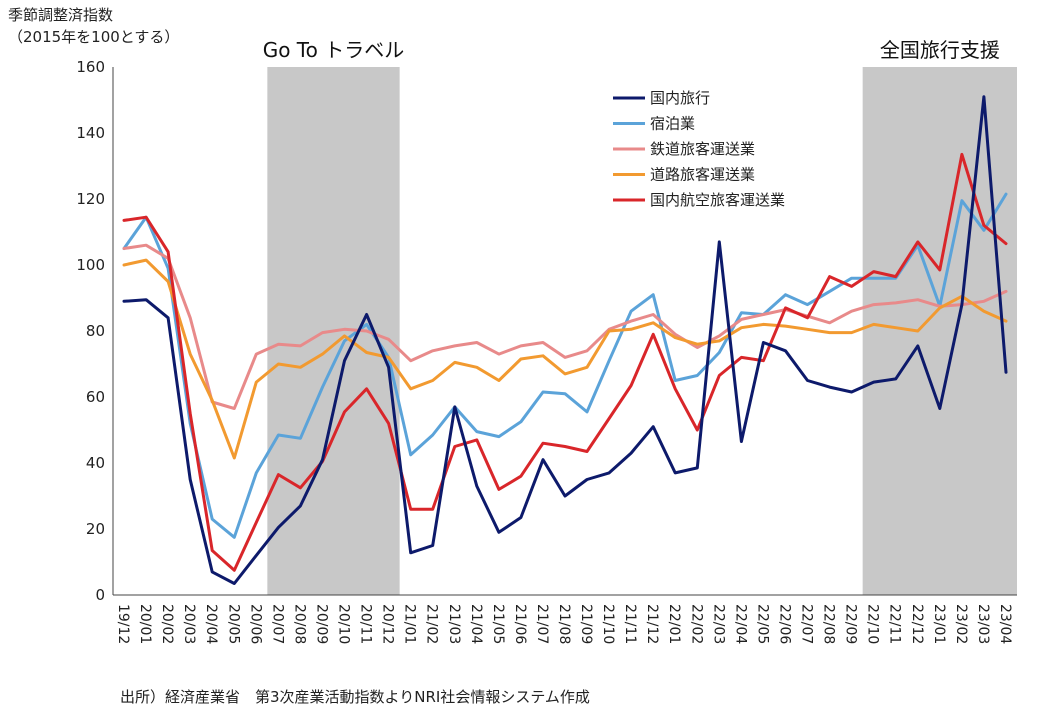  What do you see at coordinates (454, 624) in the screenshot?
I see `x-tick-label: 21/03` at bounding box center [454, 624].